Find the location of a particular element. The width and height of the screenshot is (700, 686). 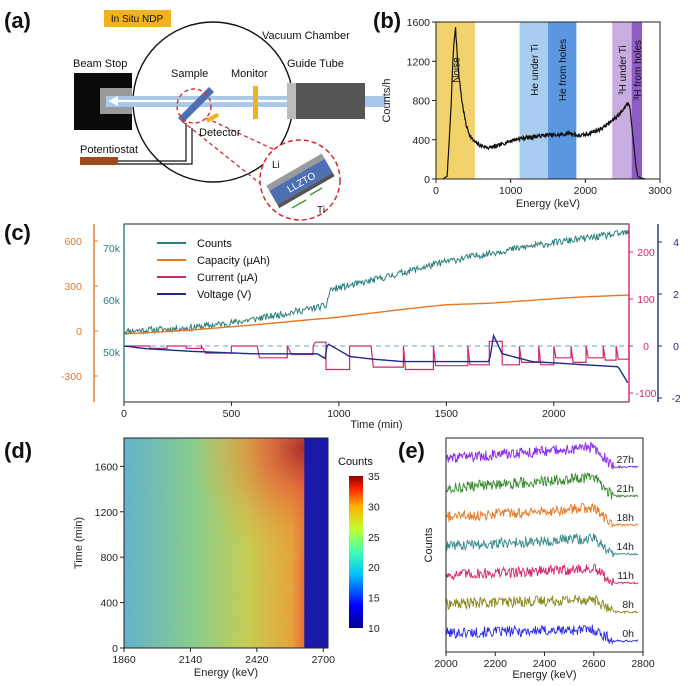

inset-li-layer is located at coordinates (295, 172).